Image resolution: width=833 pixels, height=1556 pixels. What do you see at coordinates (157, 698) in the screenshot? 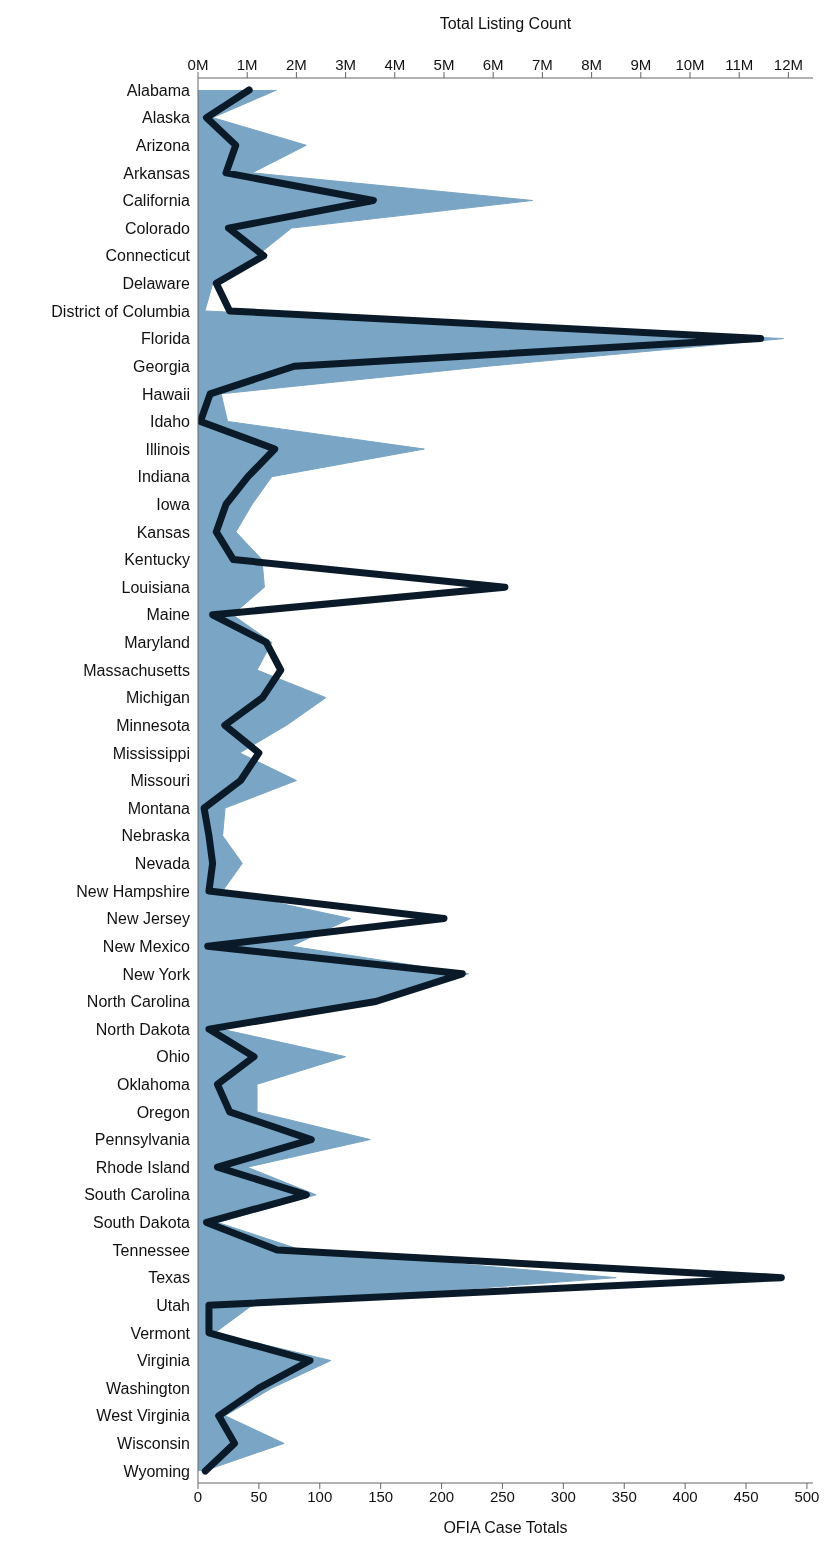
I see `y-tick-label: Michigan` at bounding box center [157, 698].